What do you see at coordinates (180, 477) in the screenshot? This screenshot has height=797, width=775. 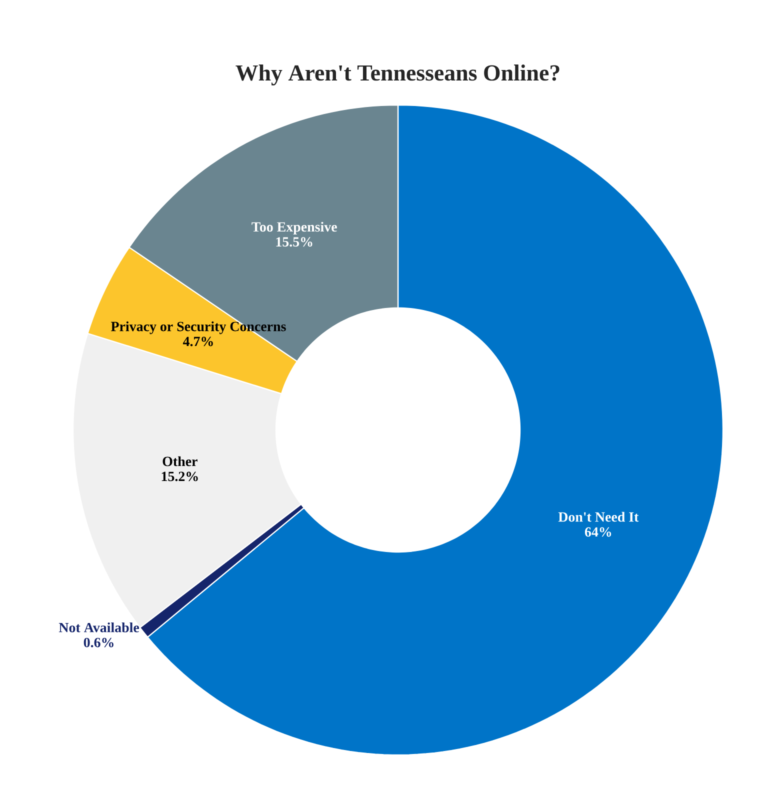 I see `data-label: 15.2%` at bounding box center [180, 477].